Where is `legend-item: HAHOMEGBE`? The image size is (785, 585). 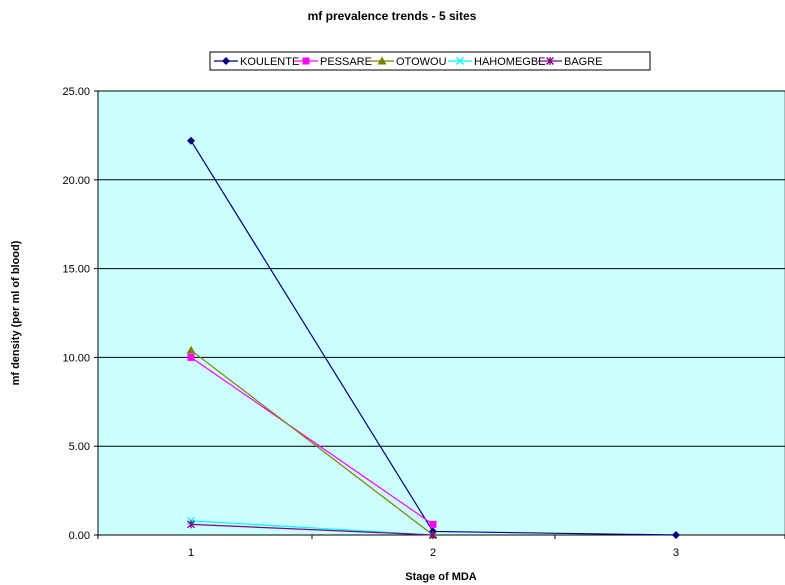 legend-item: HAHOMEGBE is located at coordinates (497, 62).